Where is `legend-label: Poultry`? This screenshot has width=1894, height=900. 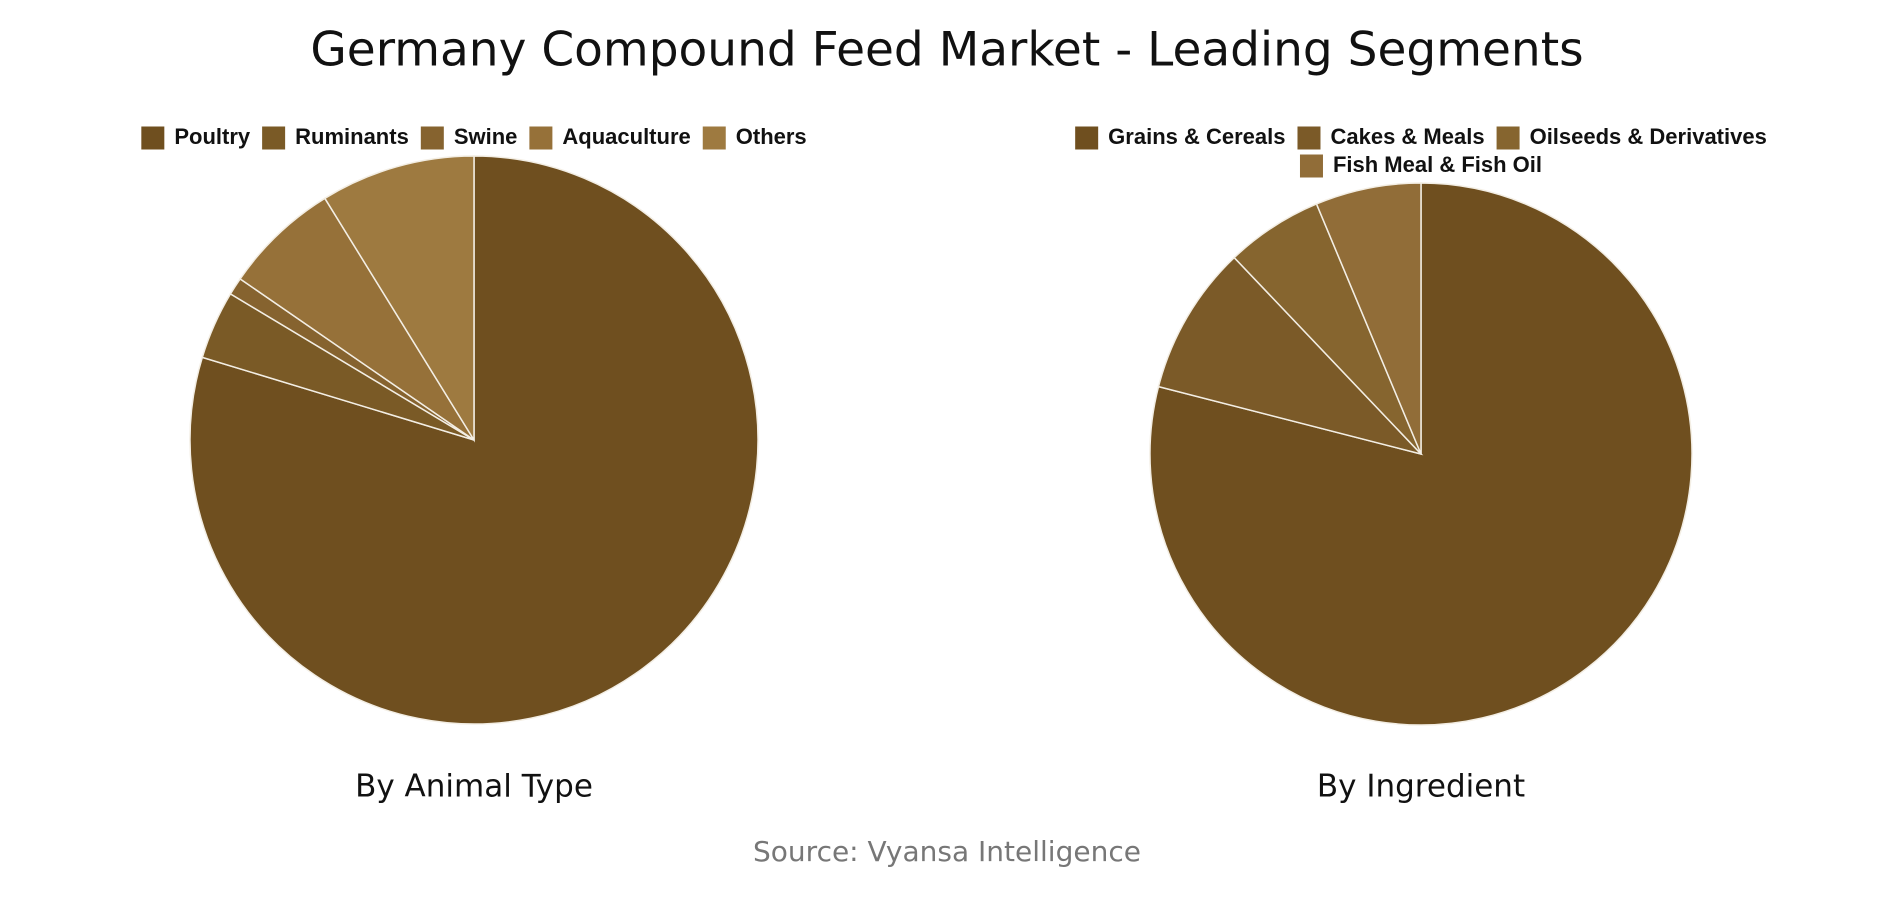 legend-label: Poultry is located at coordinates (212, 136).